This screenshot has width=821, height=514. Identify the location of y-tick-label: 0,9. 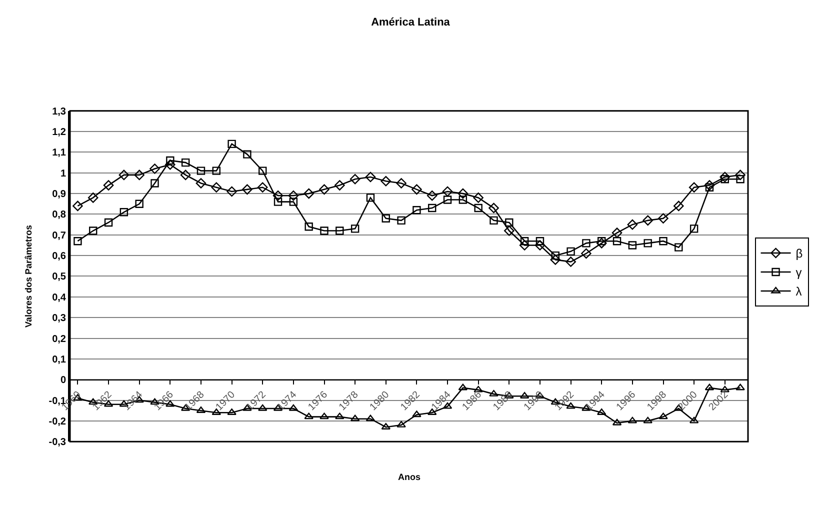
(59, 194).